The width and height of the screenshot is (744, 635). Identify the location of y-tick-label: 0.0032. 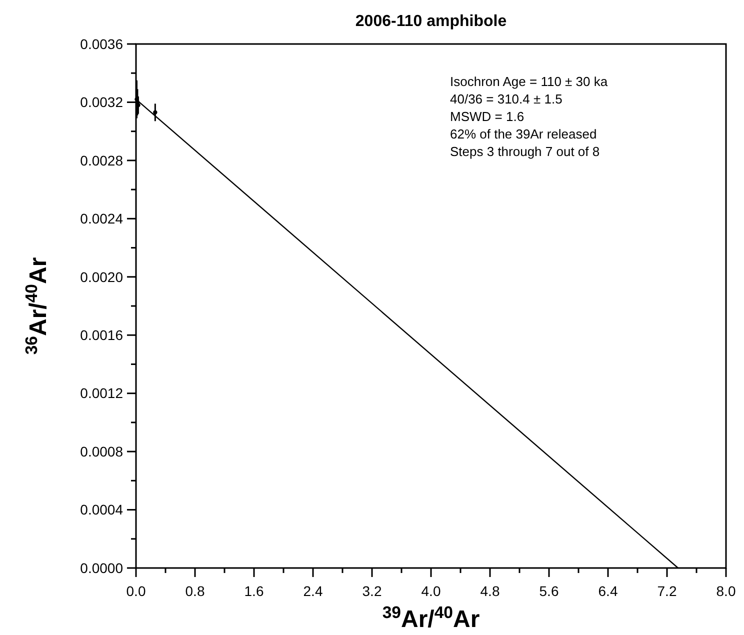
(102, 102).